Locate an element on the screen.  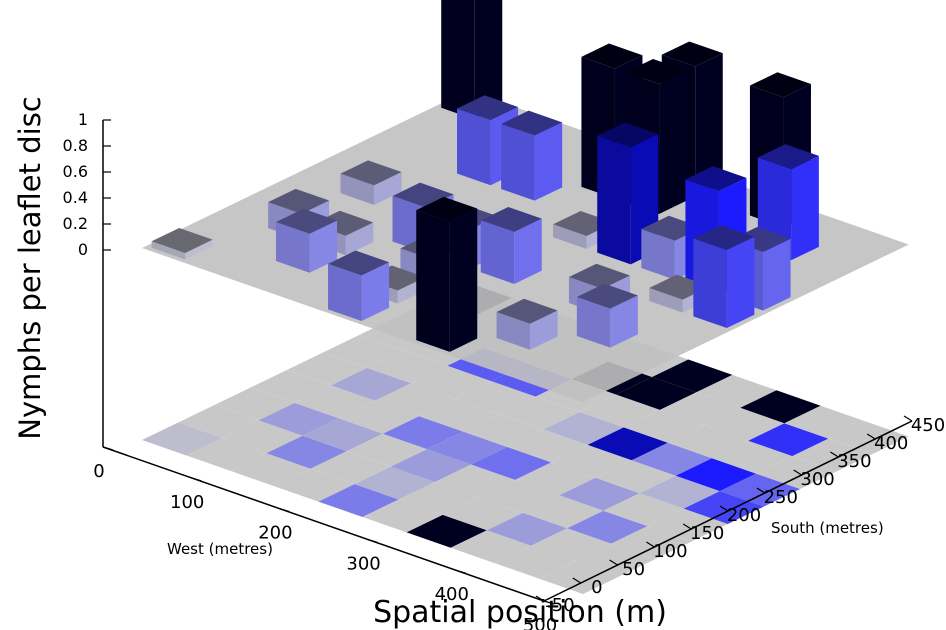
z-tick-label: 0.8 is located at coordinates (75, 145).